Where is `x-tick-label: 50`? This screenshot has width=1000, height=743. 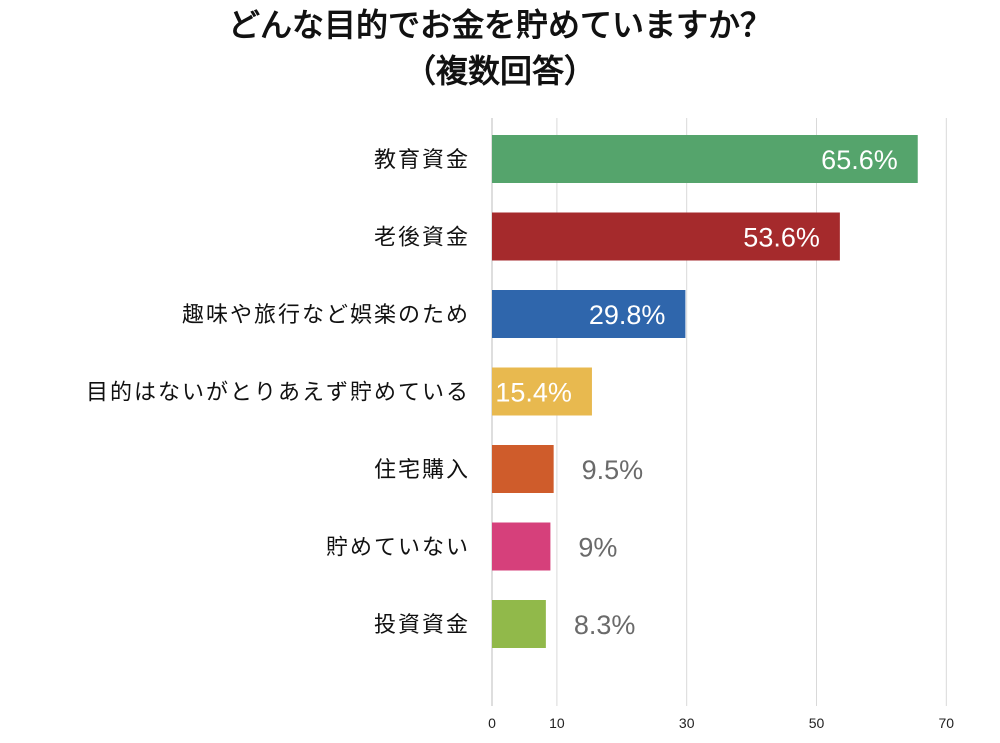
x-tick-label: 50 is located at coordinates (817, 723).